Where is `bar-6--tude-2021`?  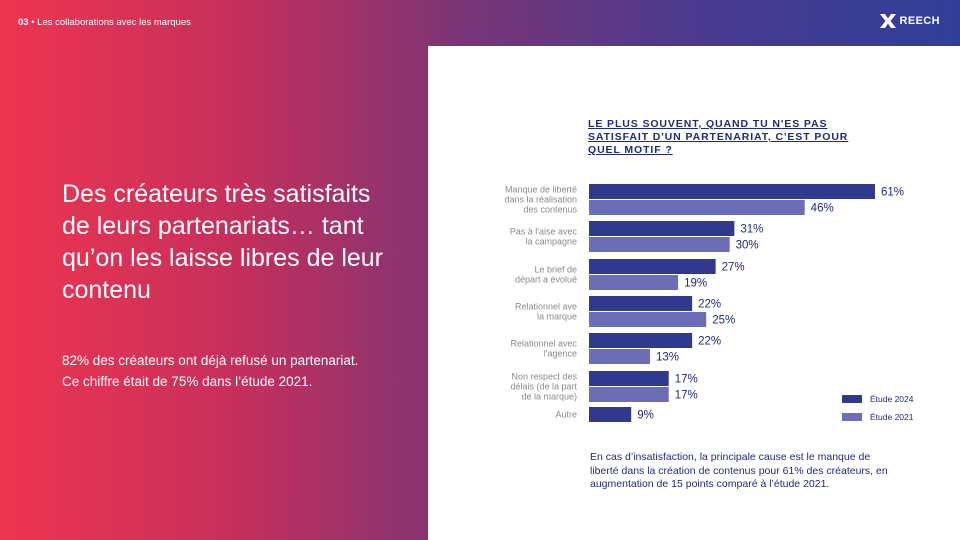 bar-6--tude-2021 is located at coordinates (629, 394).